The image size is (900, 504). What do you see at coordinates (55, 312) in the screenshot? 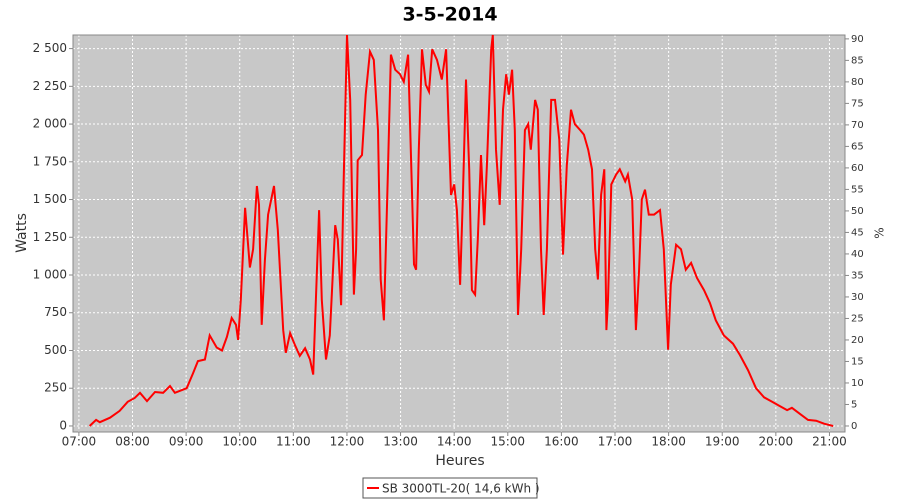
I see `y-tick-label: 750` at bounding box center [55, 312].